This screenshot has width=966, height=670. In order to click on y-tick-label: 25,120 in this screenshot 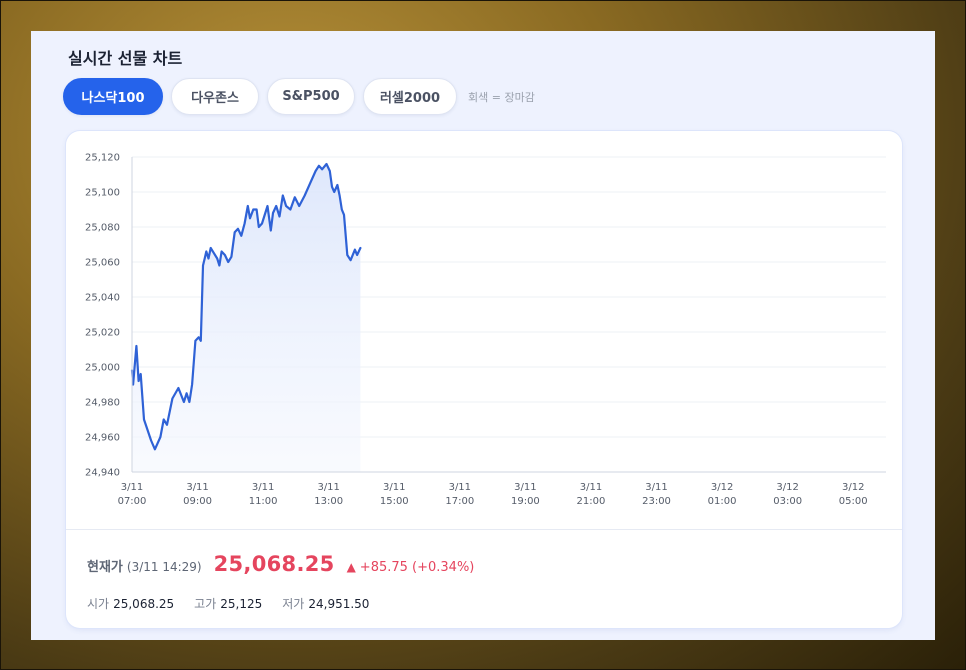, I will do `click(102, 158)`.